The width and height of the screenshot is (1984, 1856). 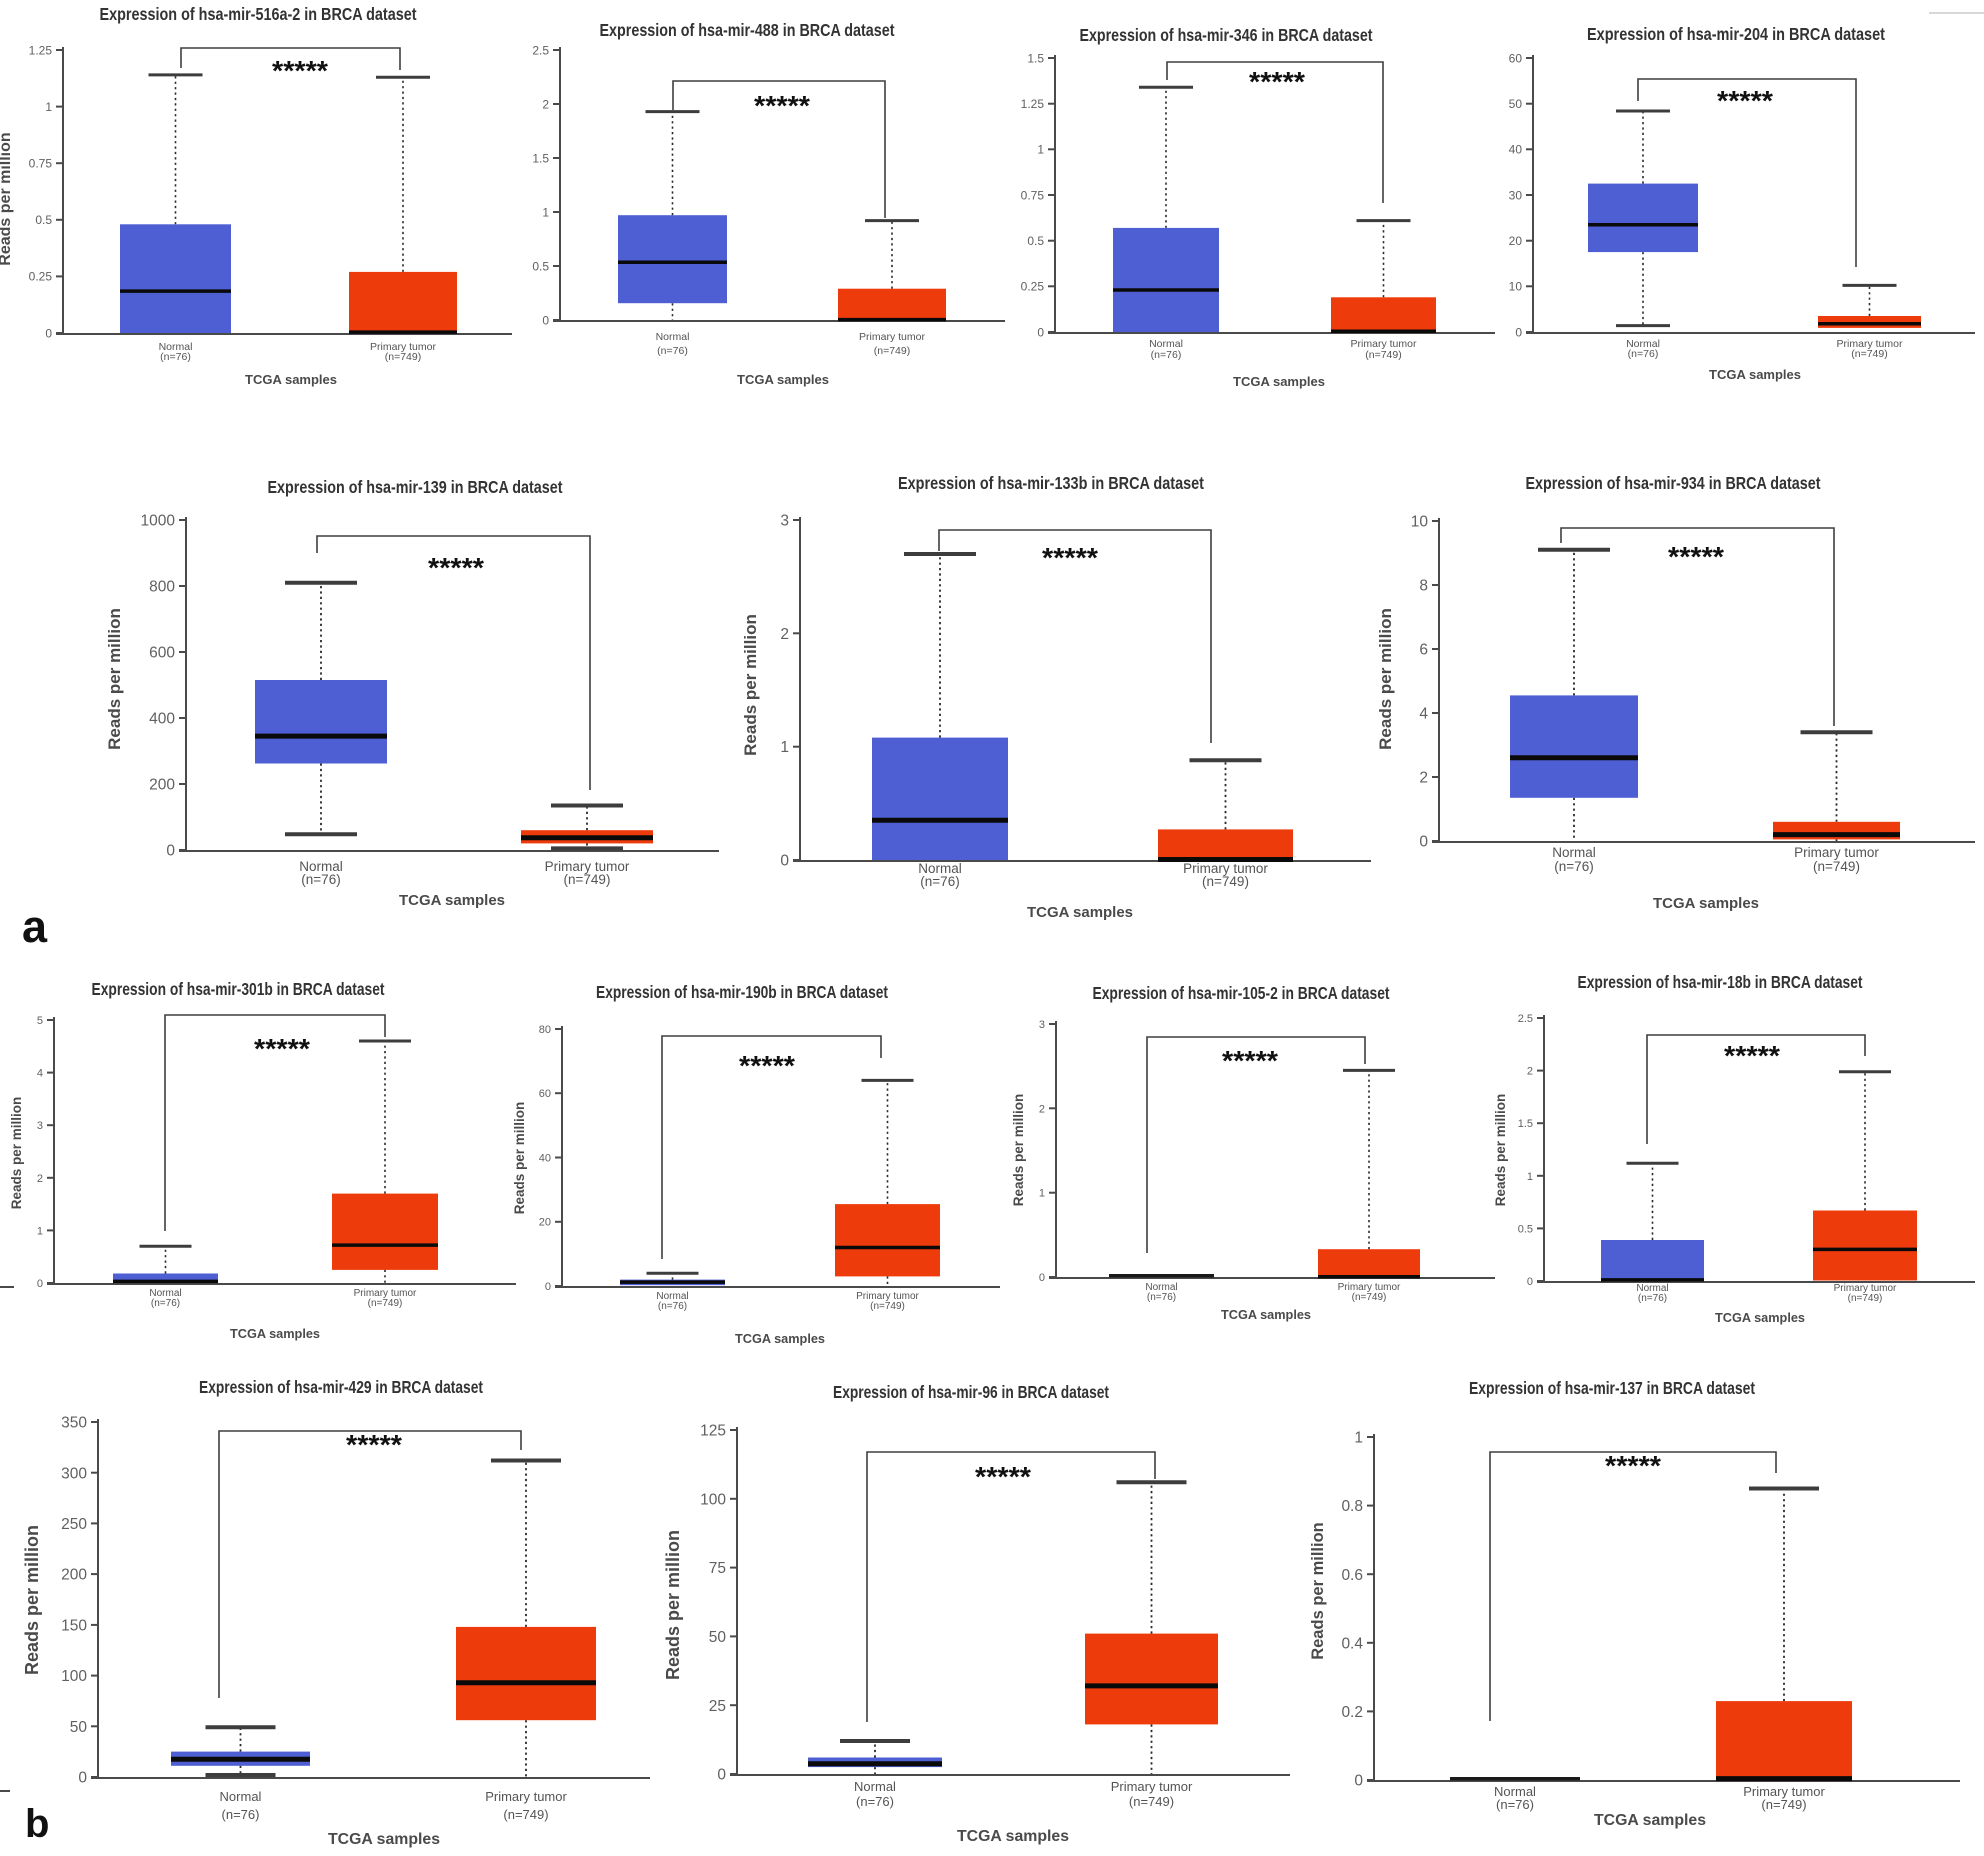 I want to click on svg-text: 0.8, so click(x=1352, y=1506).